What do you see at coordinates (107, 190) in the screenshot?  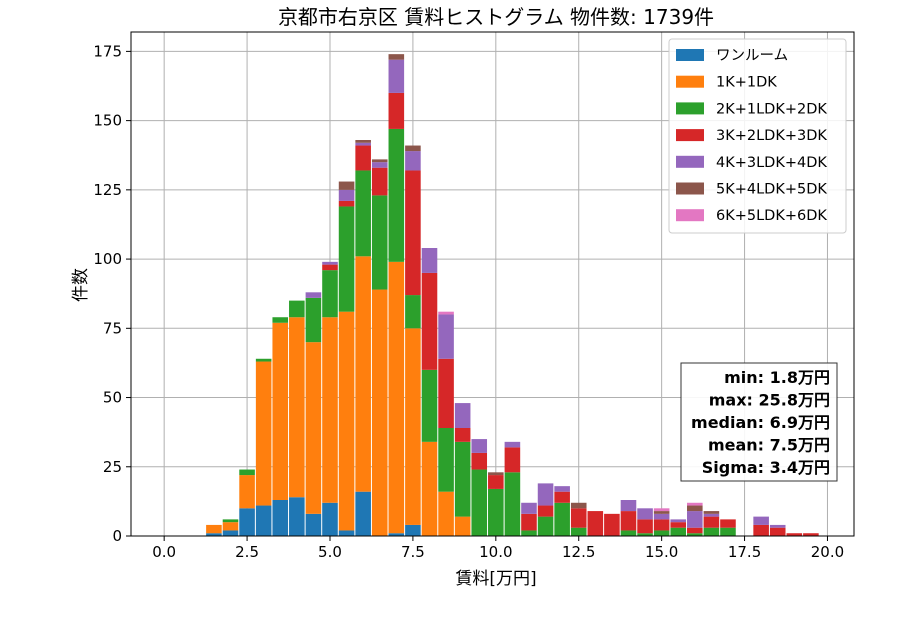 I see `y-tick-label: 125` at bounding box center [107, 190].